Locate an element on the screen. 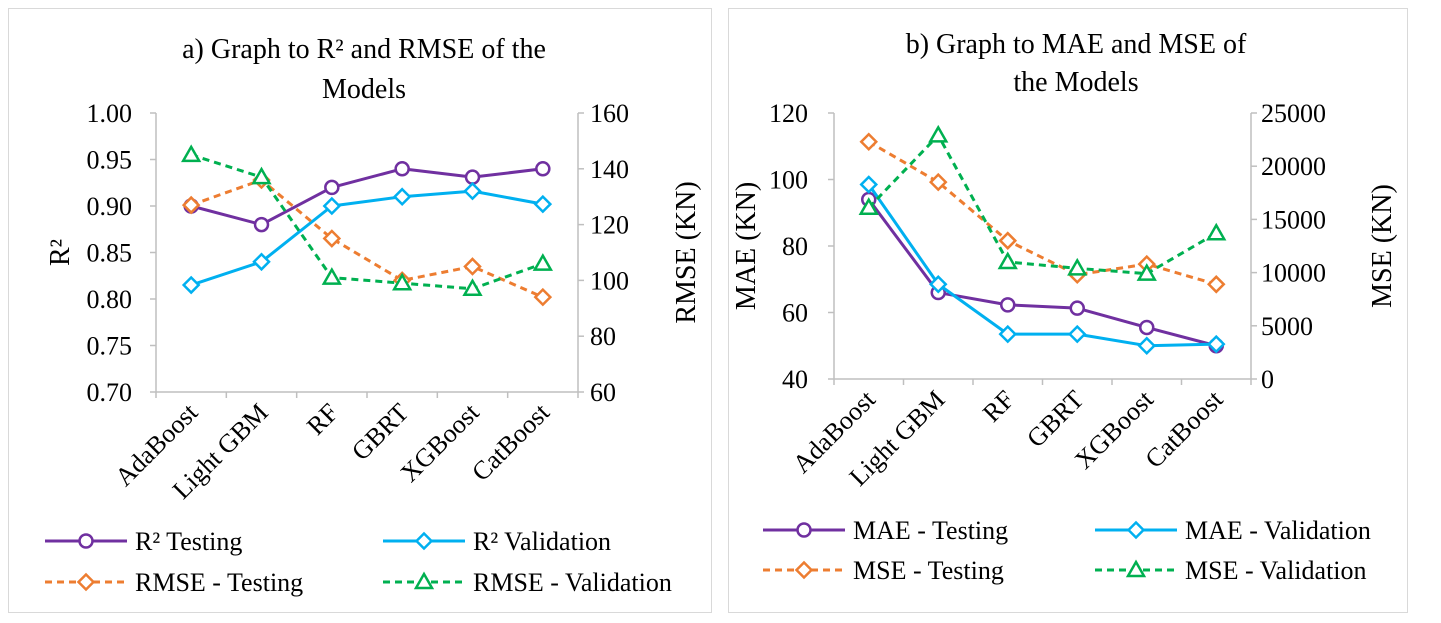 The image size is (1441, 623). chart-b-ytick-label: 40 is located at coordinates (795, 379).